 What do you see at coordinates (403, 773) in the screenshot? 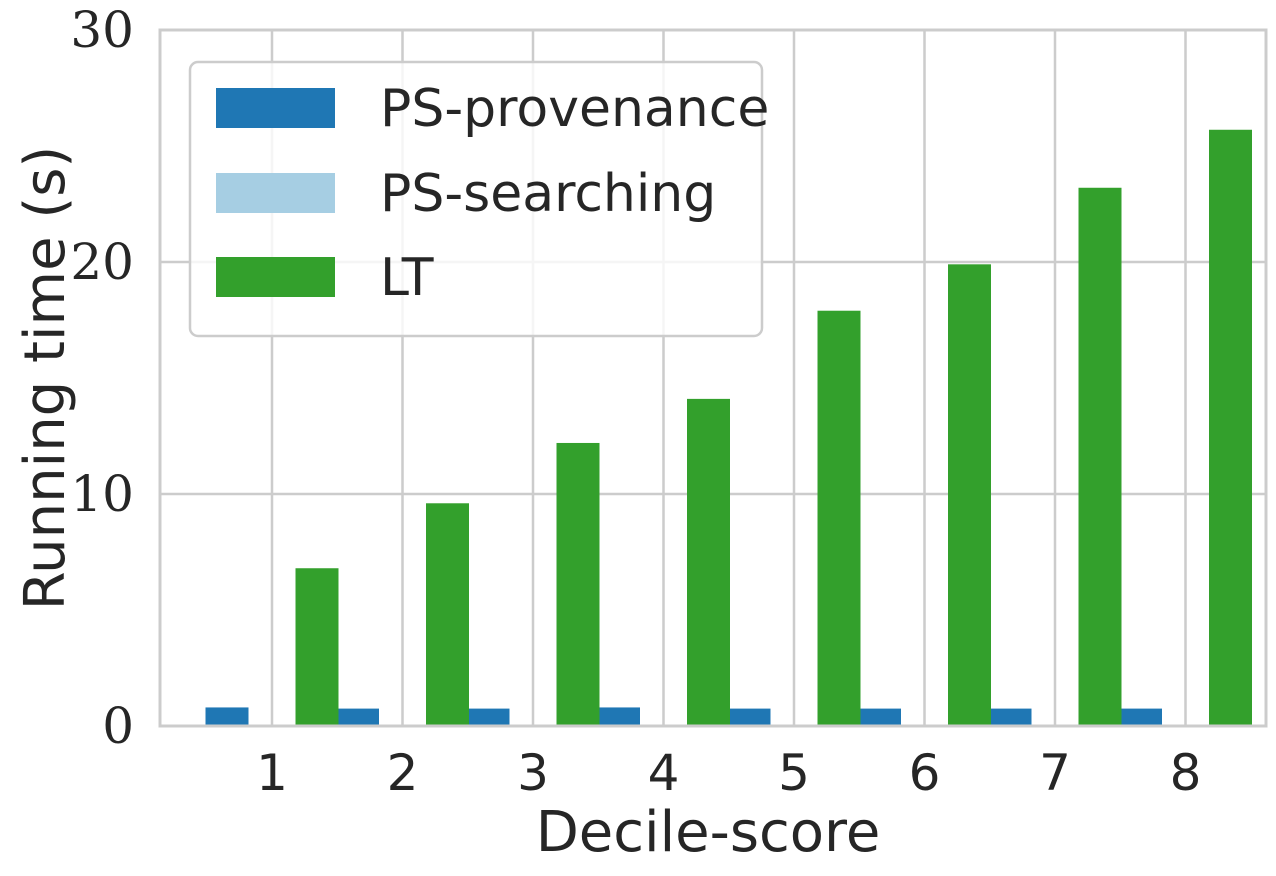
I see `x-tick-label: 2` at bounding box center [403, 773].